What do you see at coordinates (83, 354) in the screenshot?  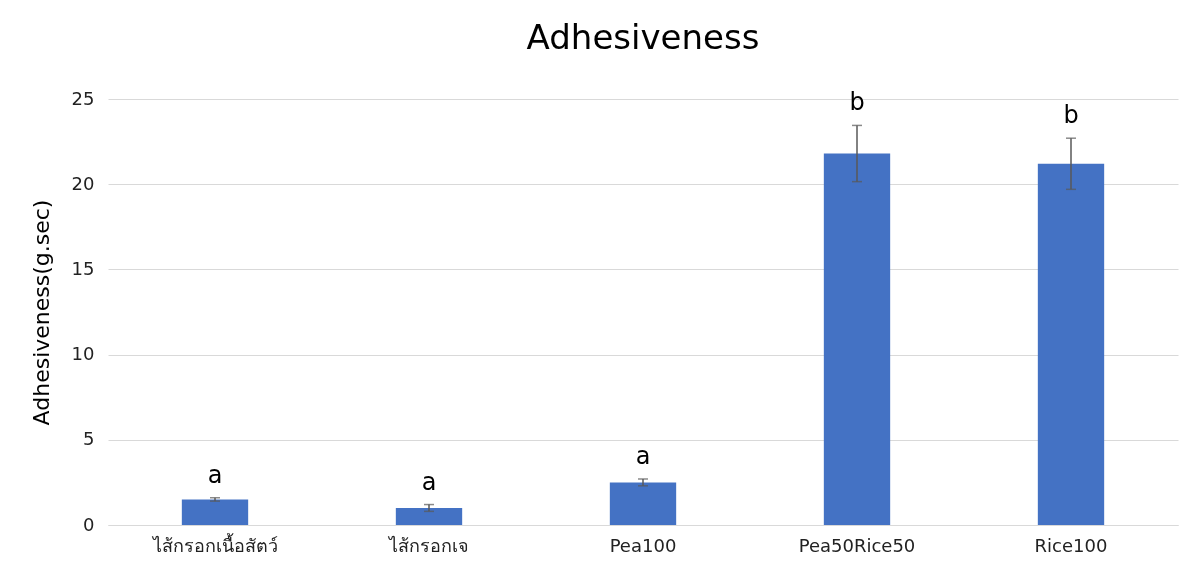 I see `y-tick-label: 10` at bounding box center [83, 354].